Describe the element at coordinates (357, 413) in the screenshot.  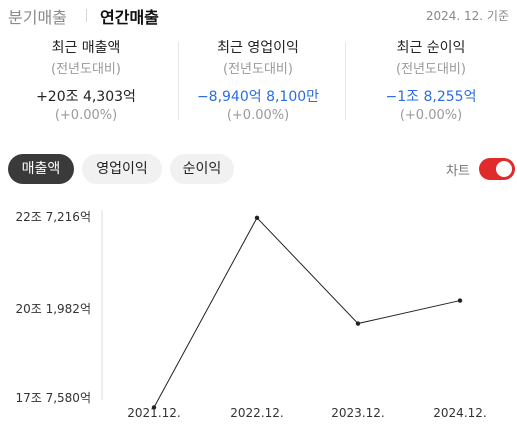
I see `x-tick-label: 2023.12.` at that location.